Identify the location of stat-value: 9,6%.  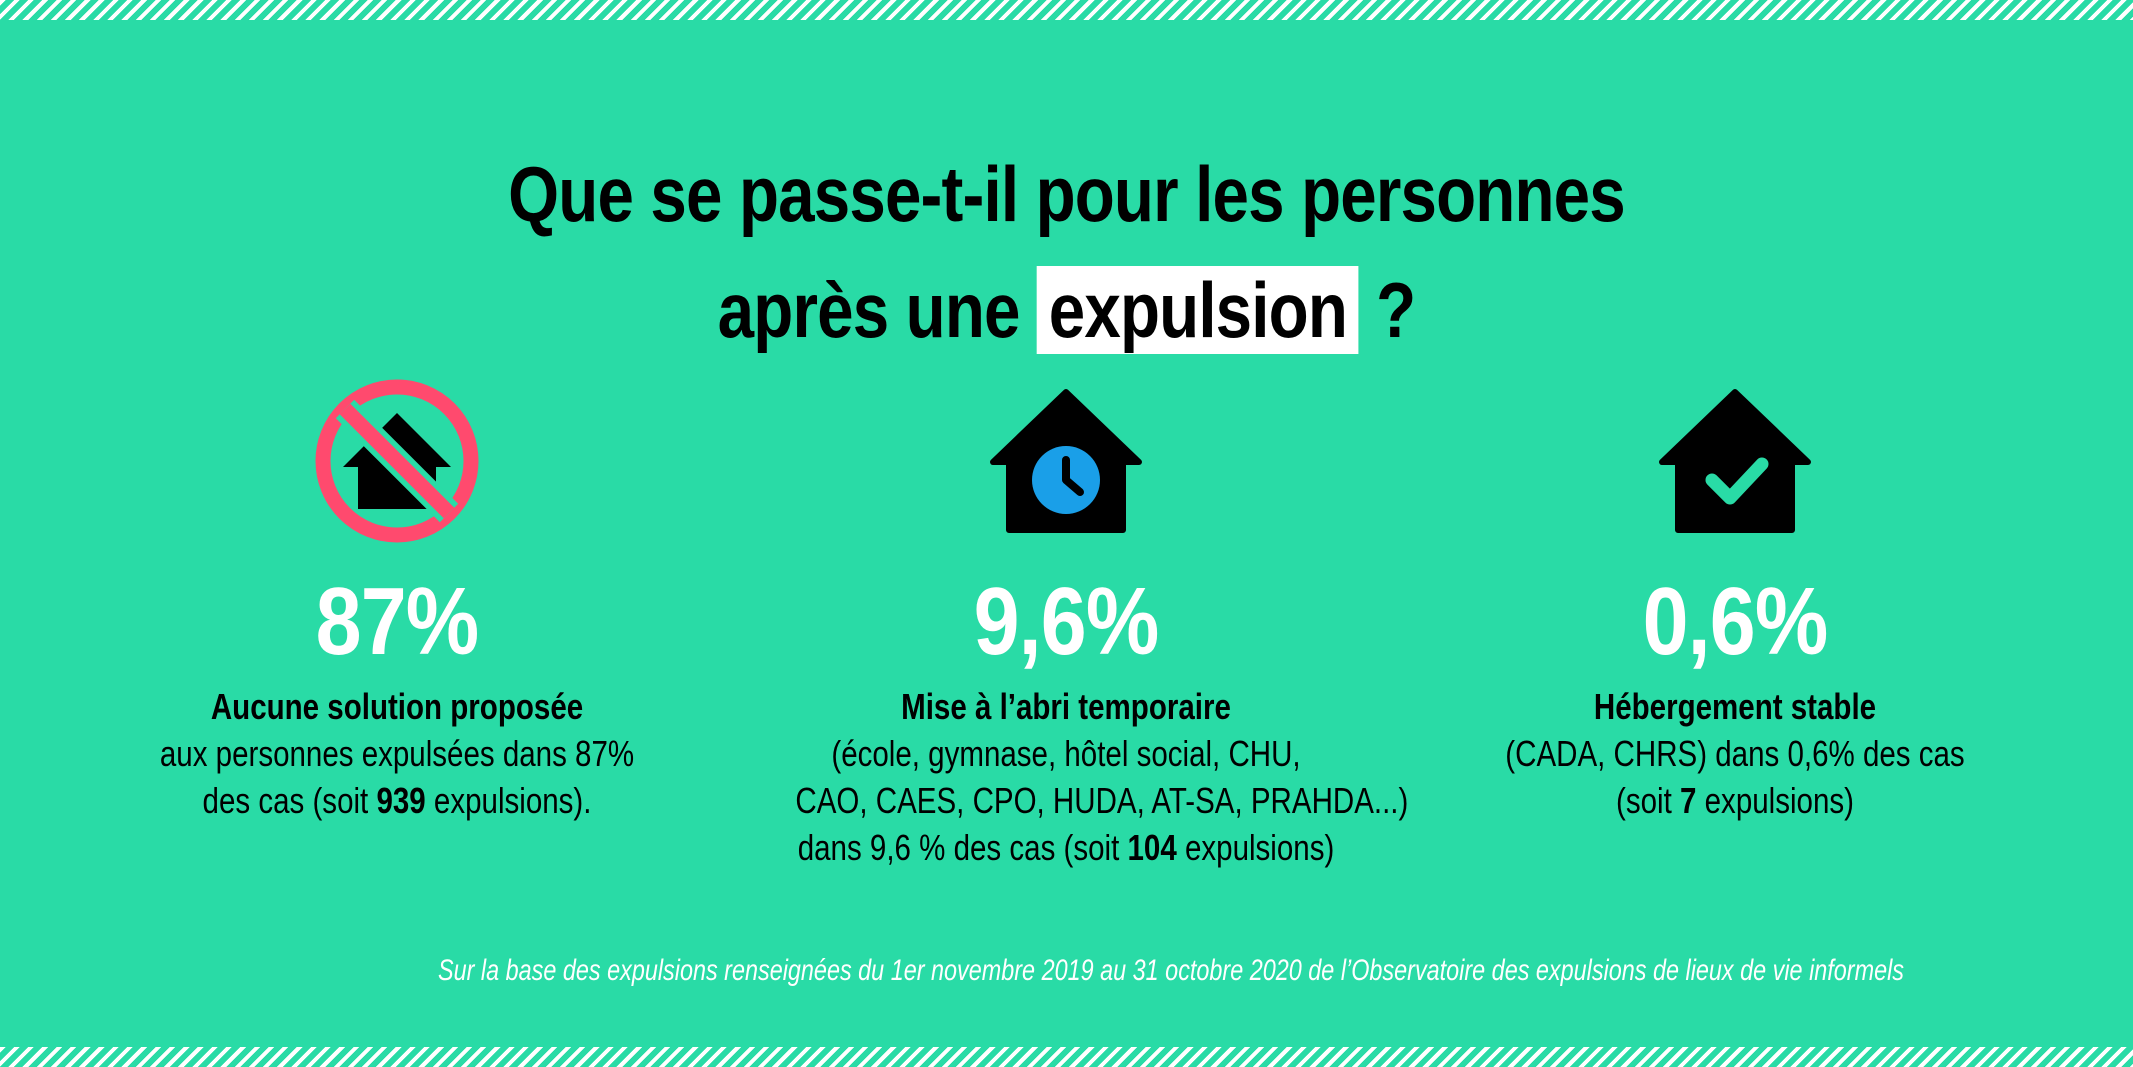
(1066, 621).